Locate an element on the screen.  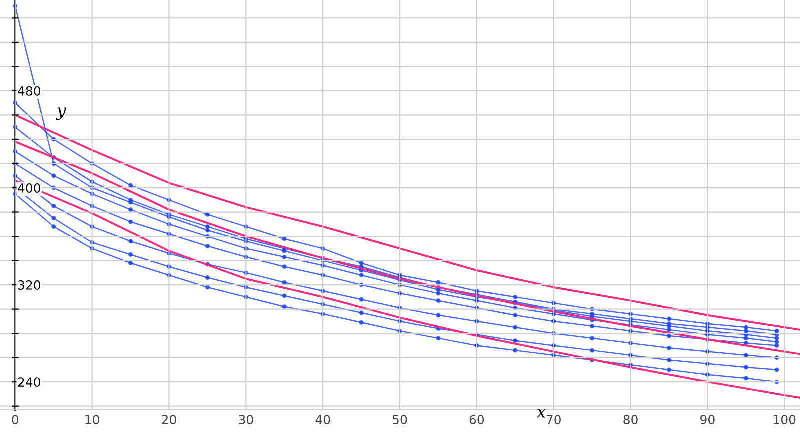
x-axis-title: x is located at coordinates (541, 413).